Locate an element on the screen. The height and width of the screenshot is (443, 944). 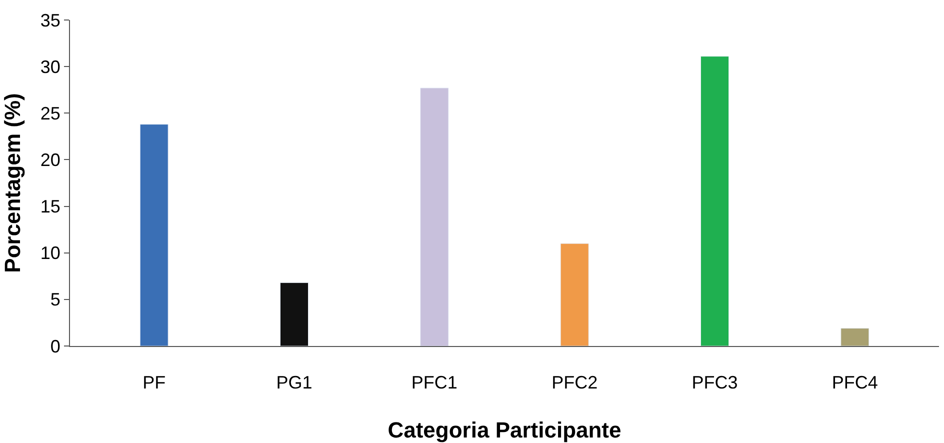
x-tick-label: PFC4 is located at coordinates (855, 382).